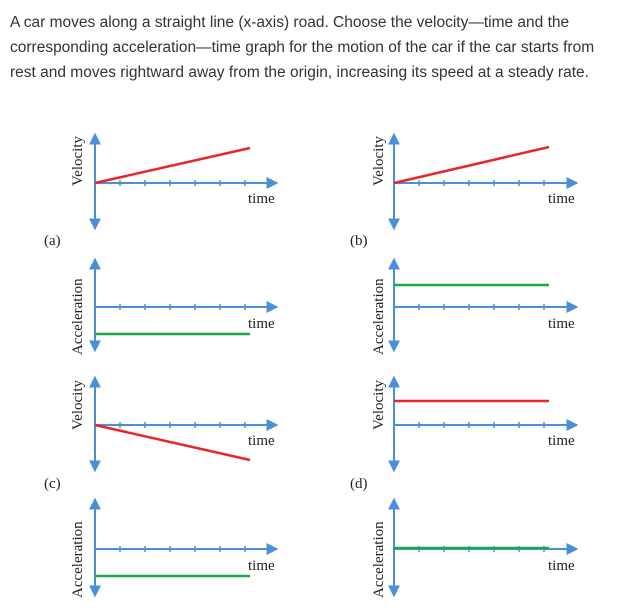 The height and width of the screenshot is (613, 624). Describe the element at coordinates (359, 241) in the screenshot. I see `option-label-b: (b)` at that location.